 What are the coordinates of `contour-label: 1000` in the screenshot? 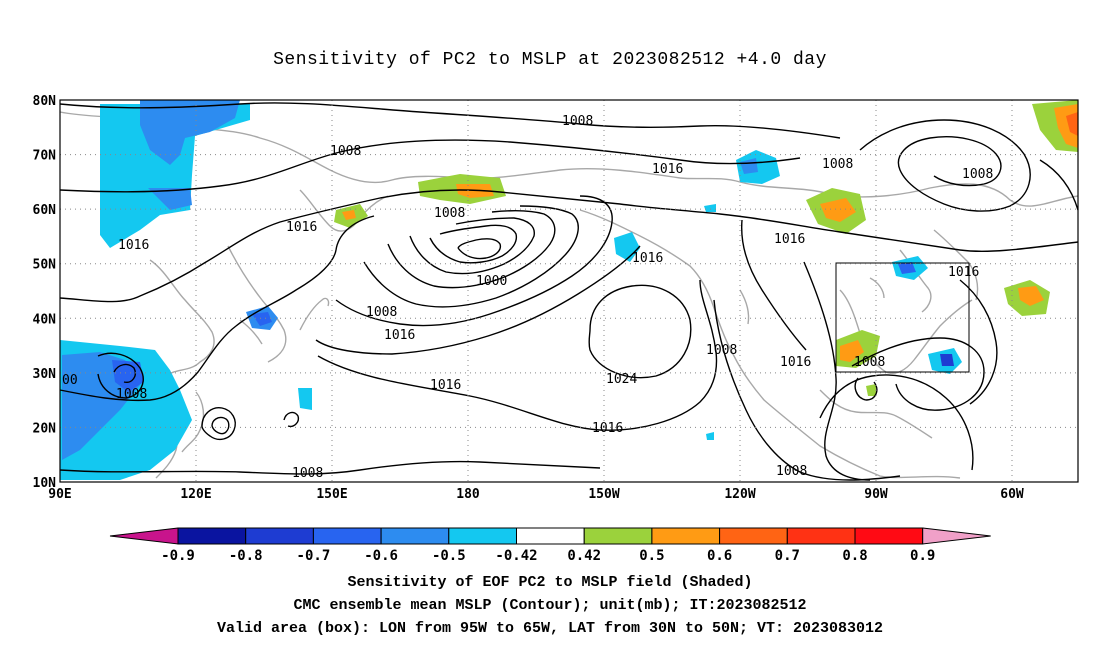 It's located at (491, 281).